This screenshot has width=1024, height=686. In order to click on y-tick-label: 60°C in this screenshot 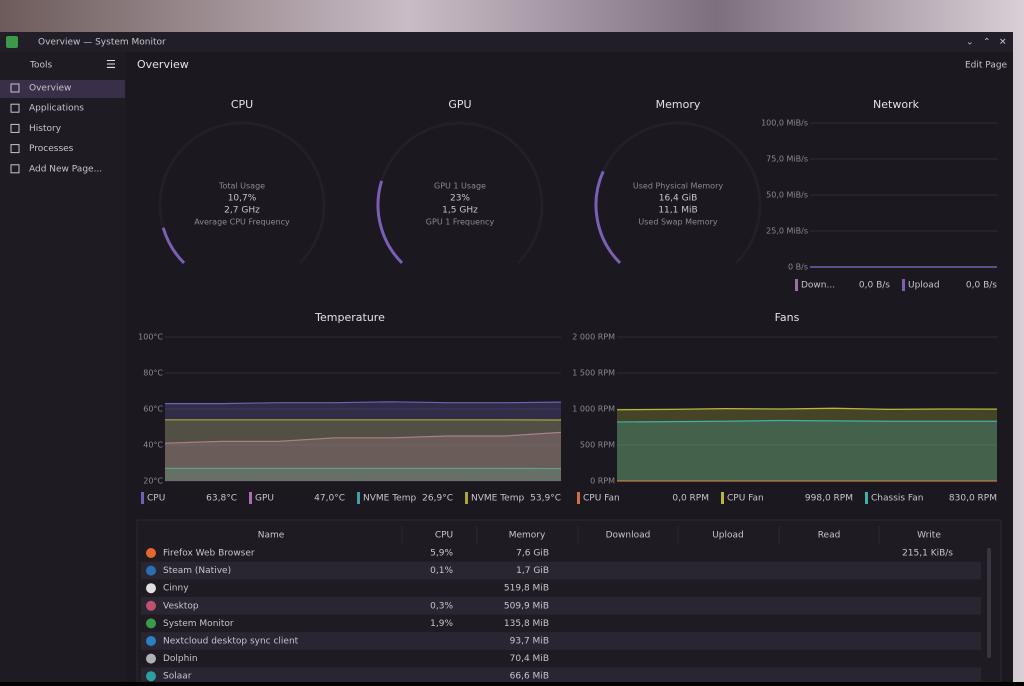, I will do `click(153, 409)`.